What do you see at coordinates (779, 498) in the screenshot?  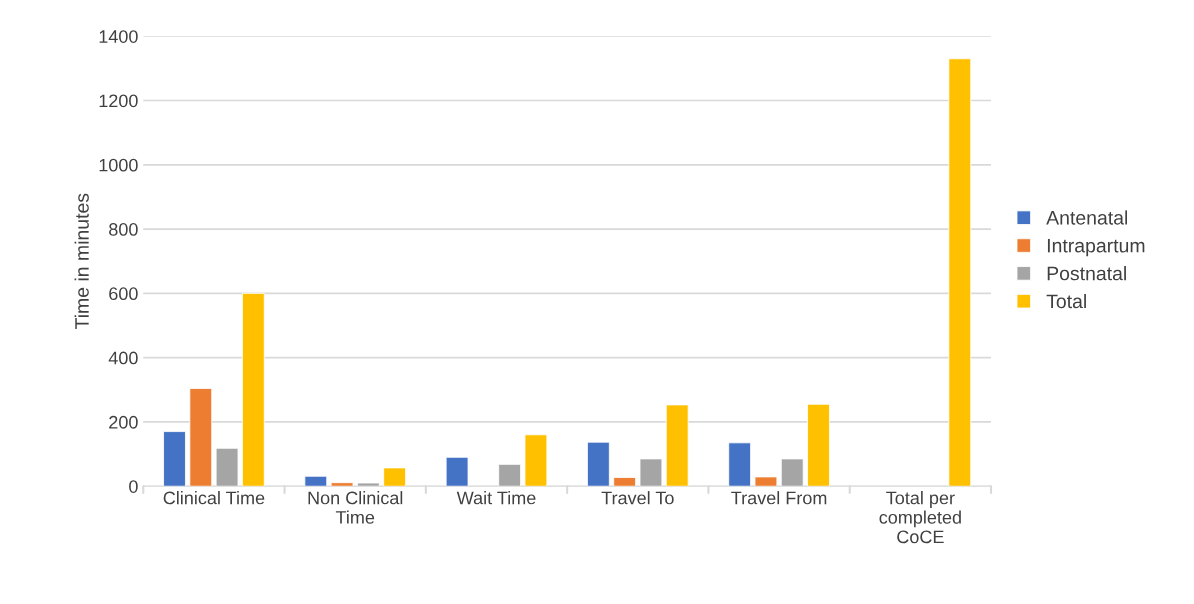 I see `x-tick-label: Travel From` at bounding box center [779, 498].